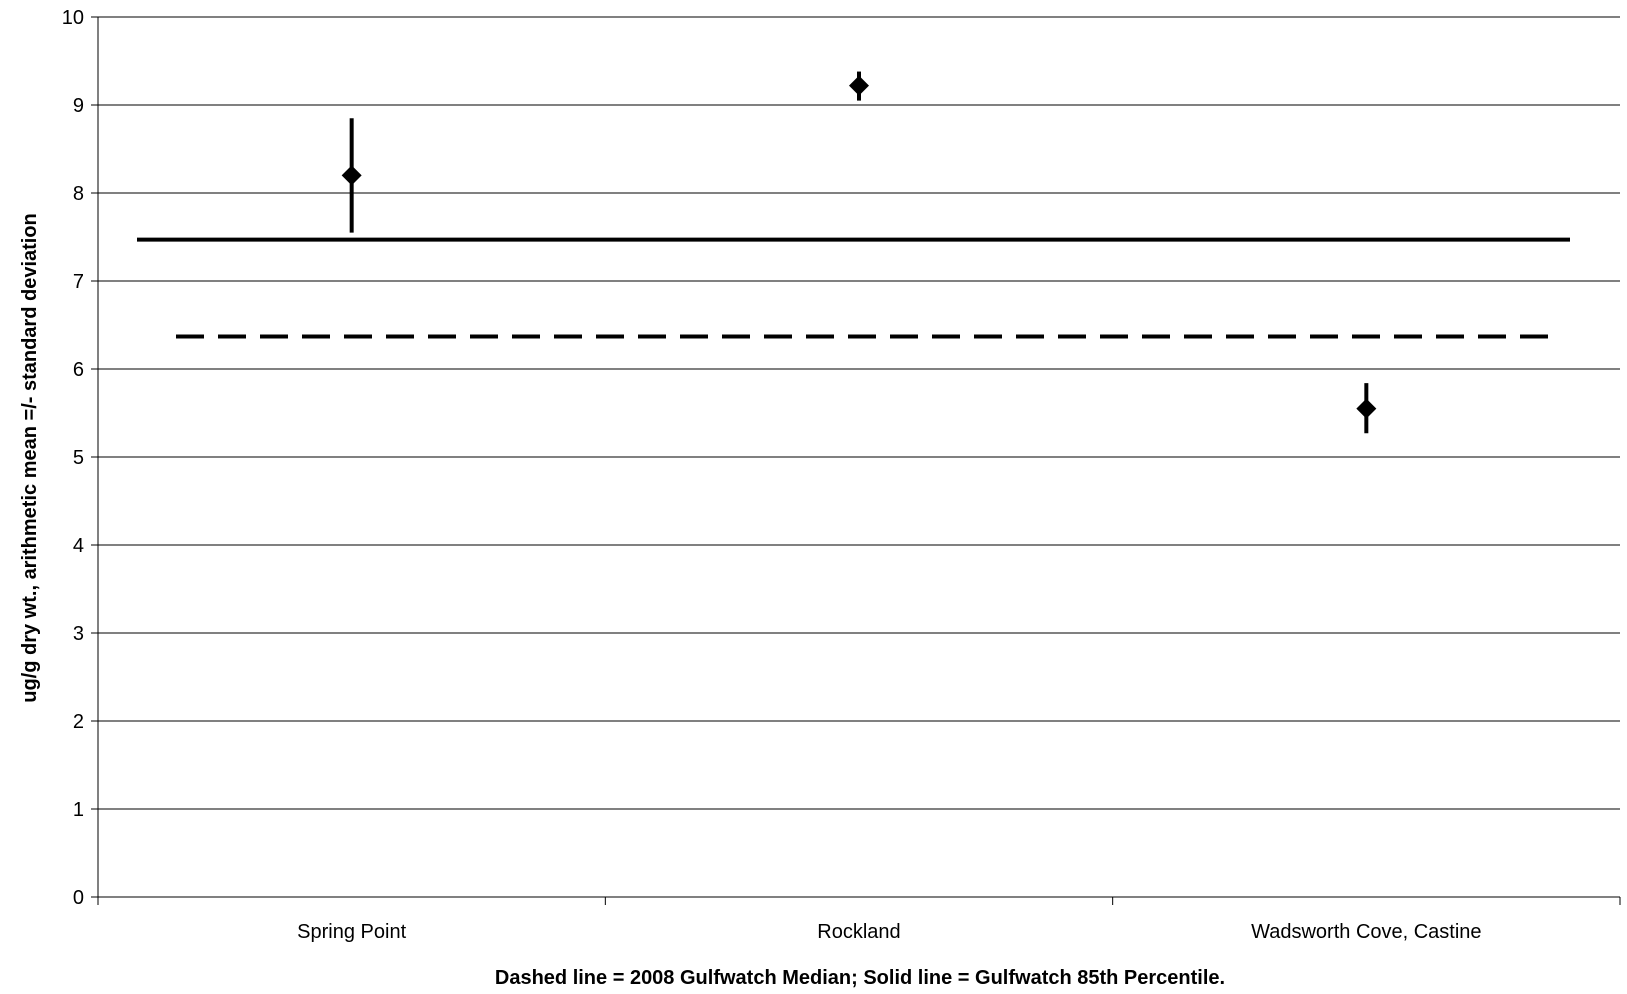 This screenshot has height=994, width=1627. Describe the element at coordinates (78, 810) in the screenshot. I see `y-tick-label-1: 1` at that location.